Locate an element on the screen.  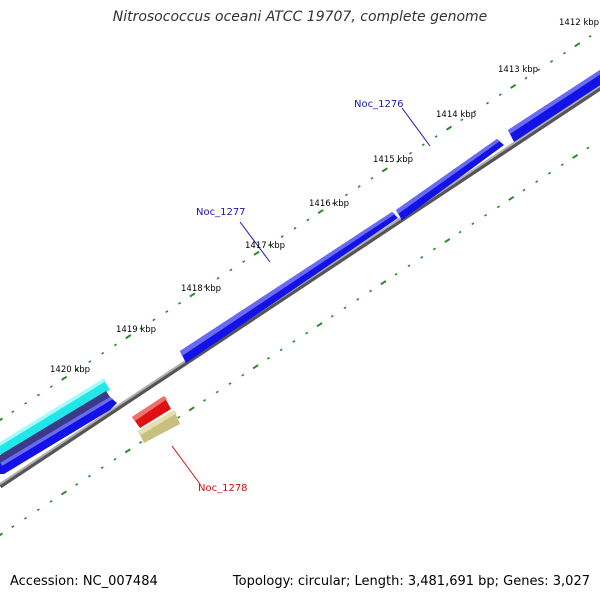
scale-label-1417: 1417 kbp is located at coordinates (265, 246).